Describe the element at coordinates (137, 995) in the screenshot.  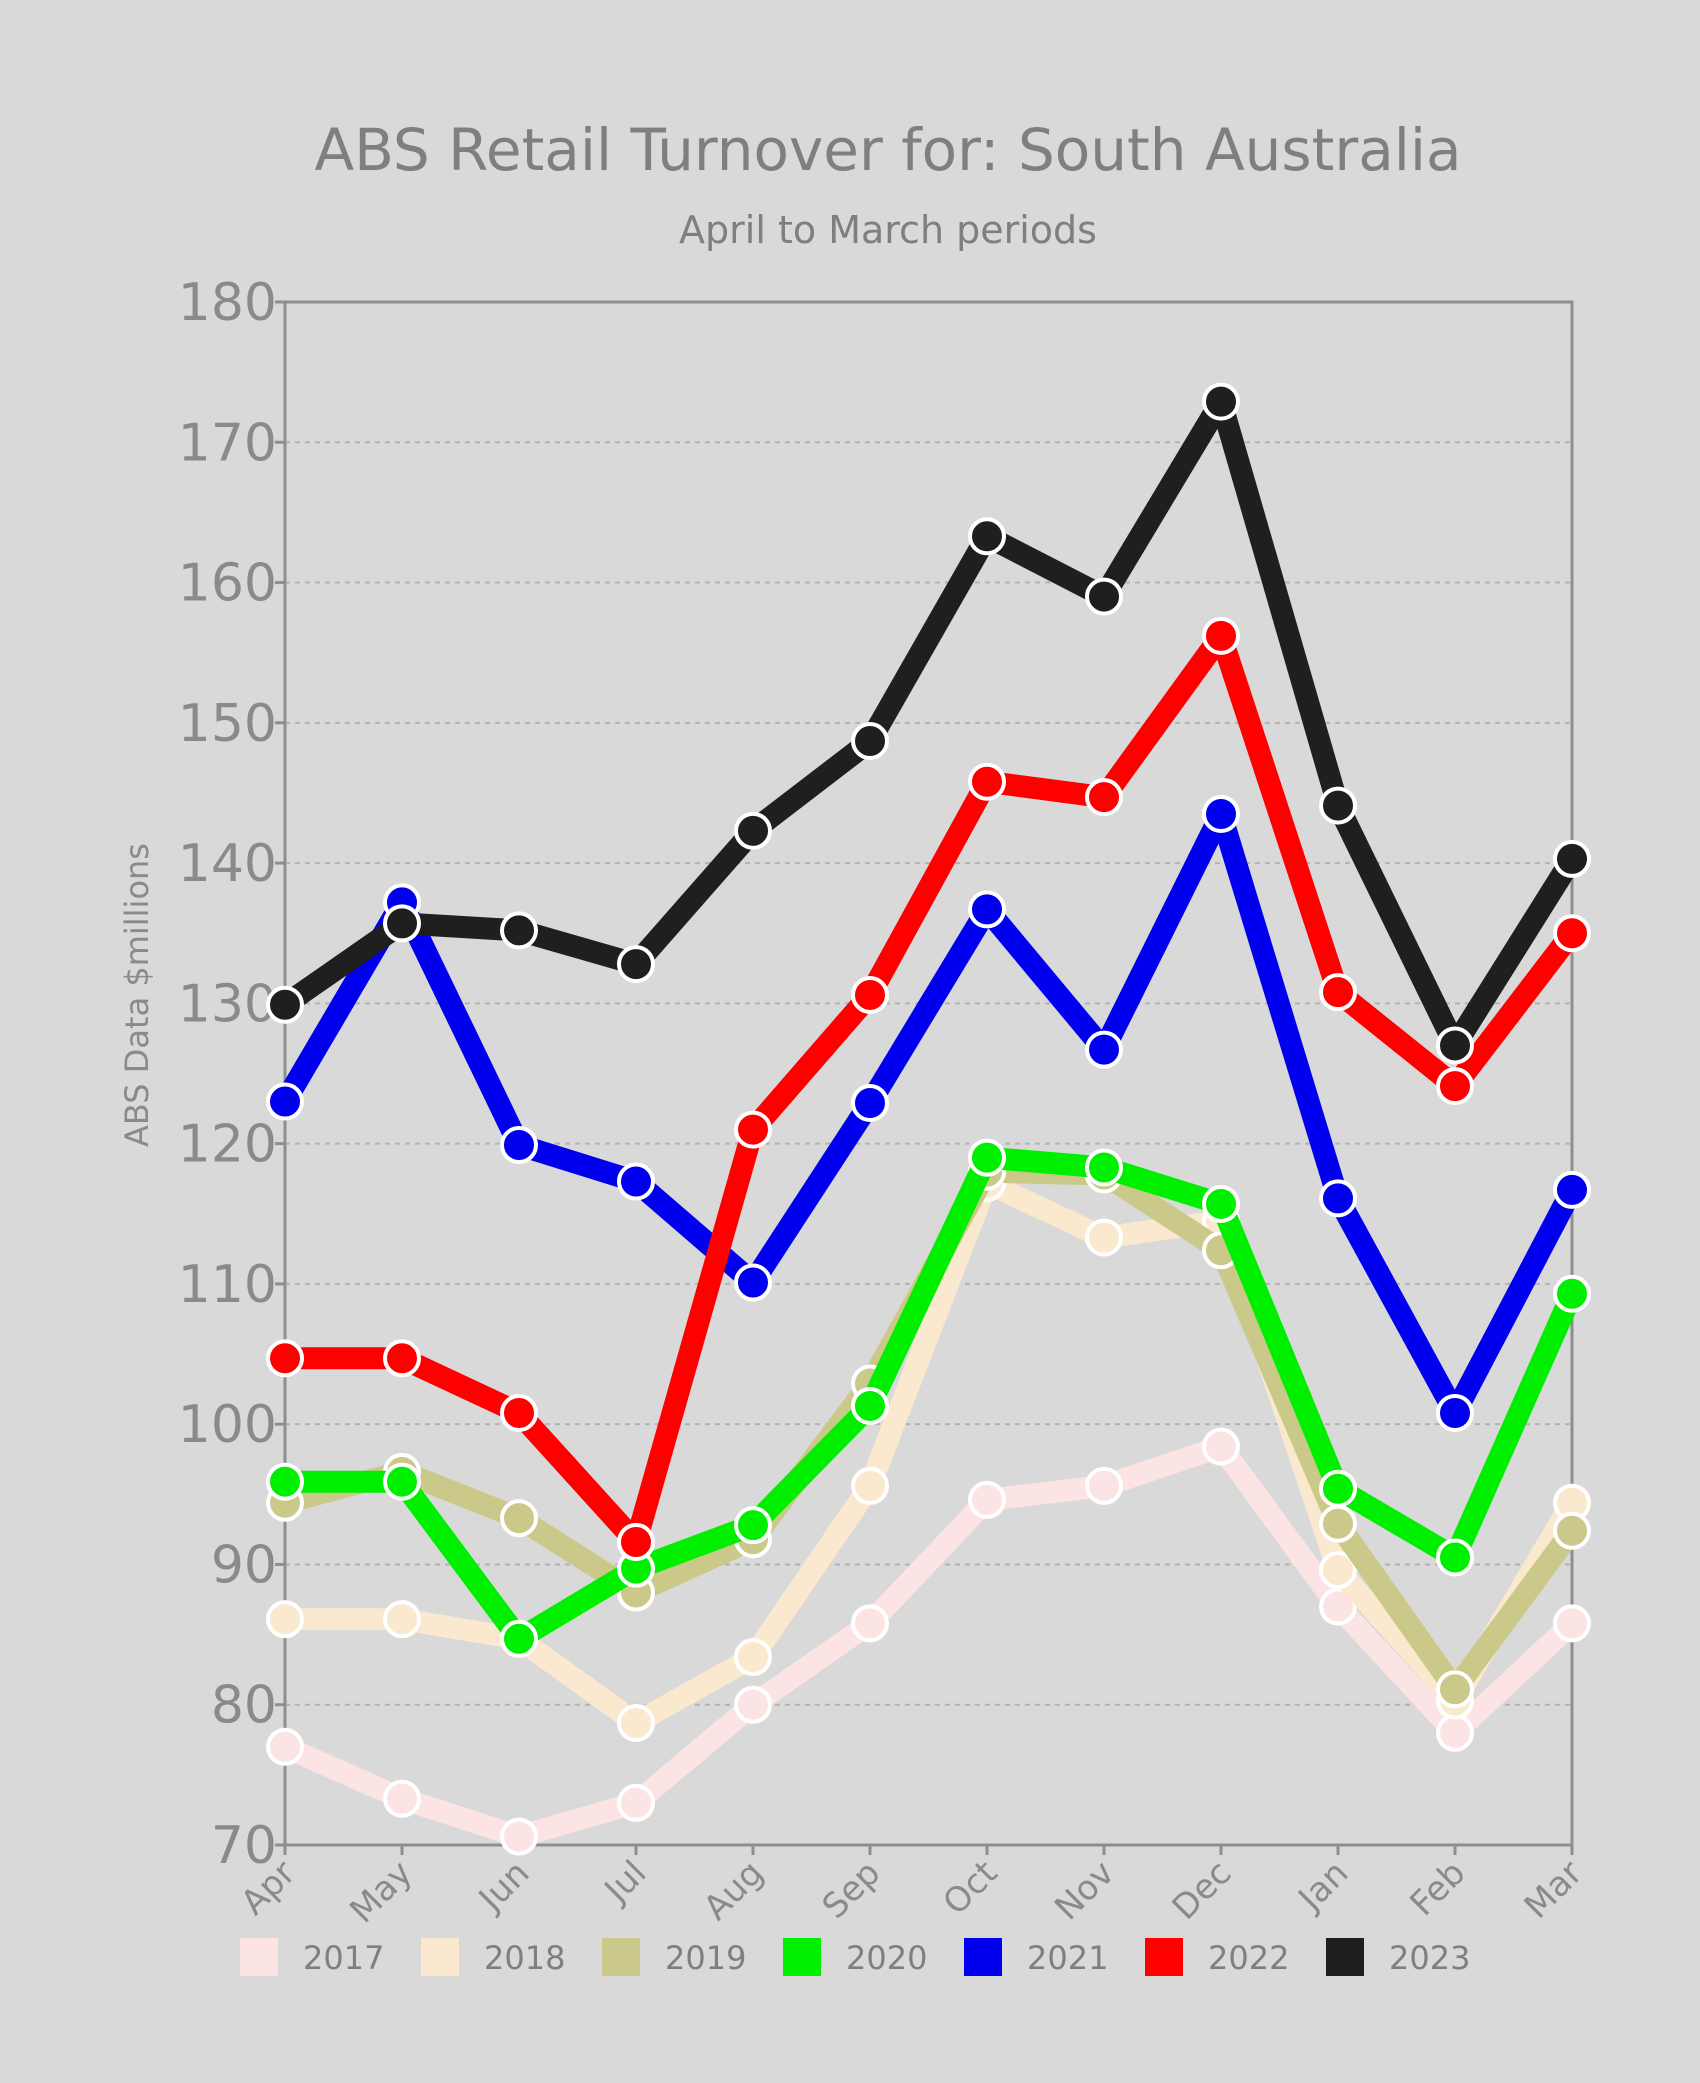
I see `y-axis-label: ABS Data $millions` at that location.